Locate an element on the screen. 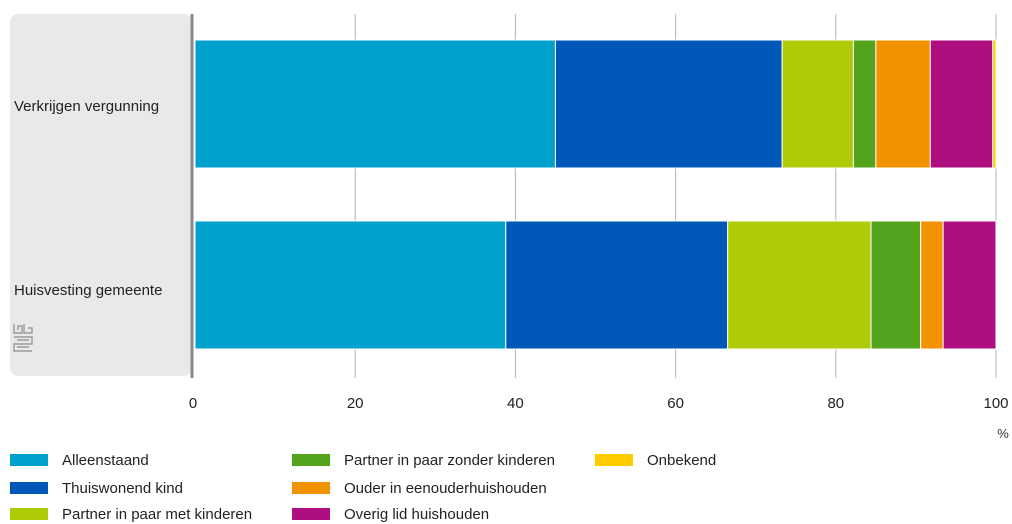  legend-label: Alleenstaand is located at coordinates (105, 460).